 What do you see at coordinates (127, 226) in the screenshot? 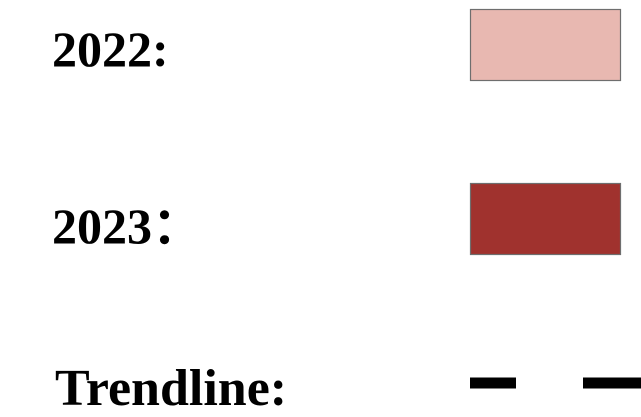
I see `legend-label: 2023：` at bounding box center [127, 226].